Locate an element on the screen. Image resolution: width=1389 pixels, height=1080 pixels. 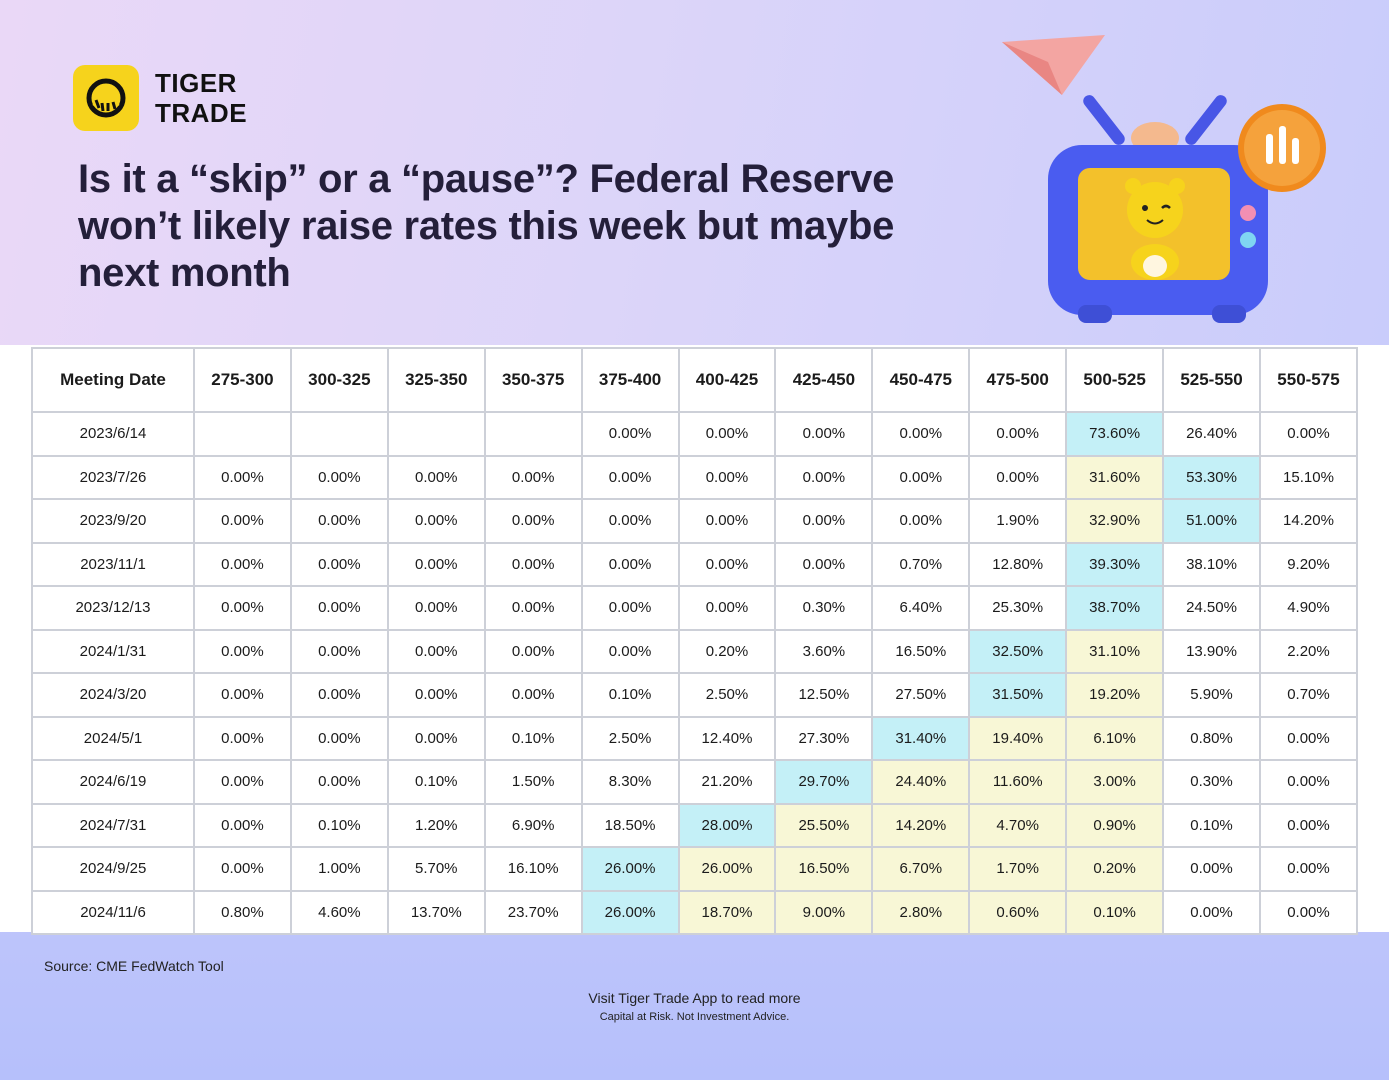
column-header-475-500: 475-500 is located at coordinates (1018, 380).